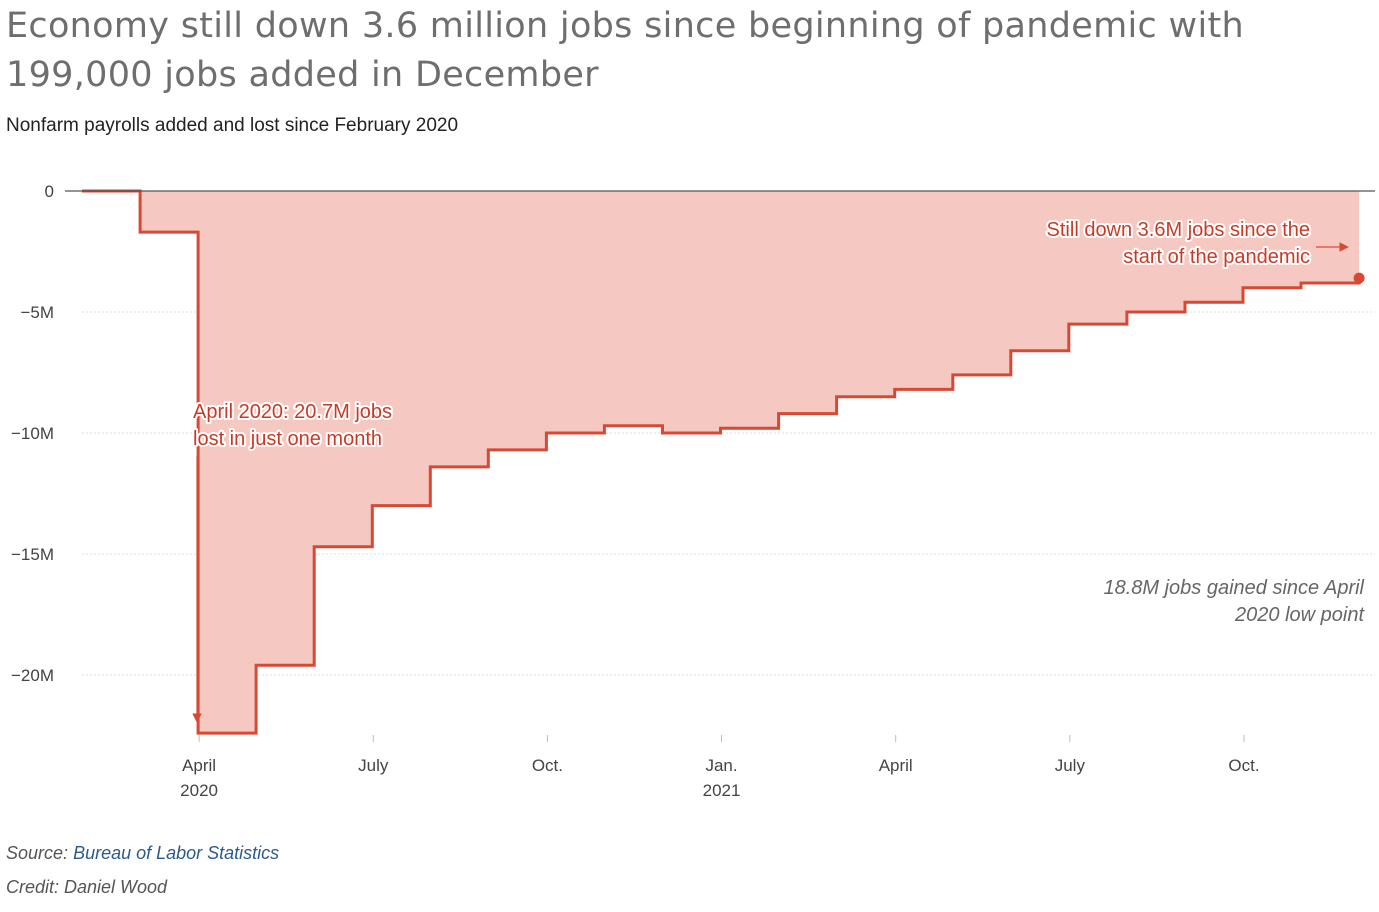  I want to click on source-prefix: Source:, so click(37, 853).